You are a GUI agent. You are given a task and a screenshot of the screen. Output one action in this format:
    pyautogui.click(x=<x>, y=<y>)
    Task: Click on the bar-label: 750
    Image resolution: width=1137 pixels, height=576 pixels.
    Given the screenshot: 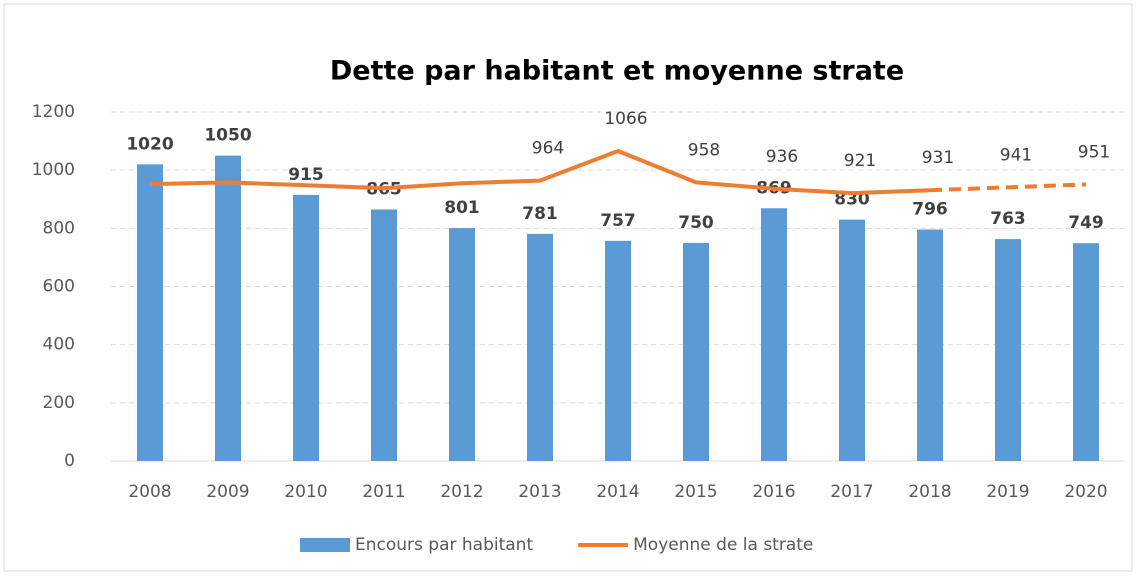 What is the action you would take?
    pyautogui.click(x=696, y=223)
    